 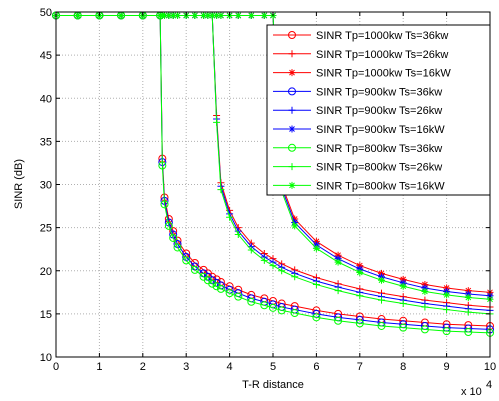 What do you see at coordinates (273, 385) in the screenshot?
I see `x-axis-title: T-R distance` at bounding box center [273, 385].